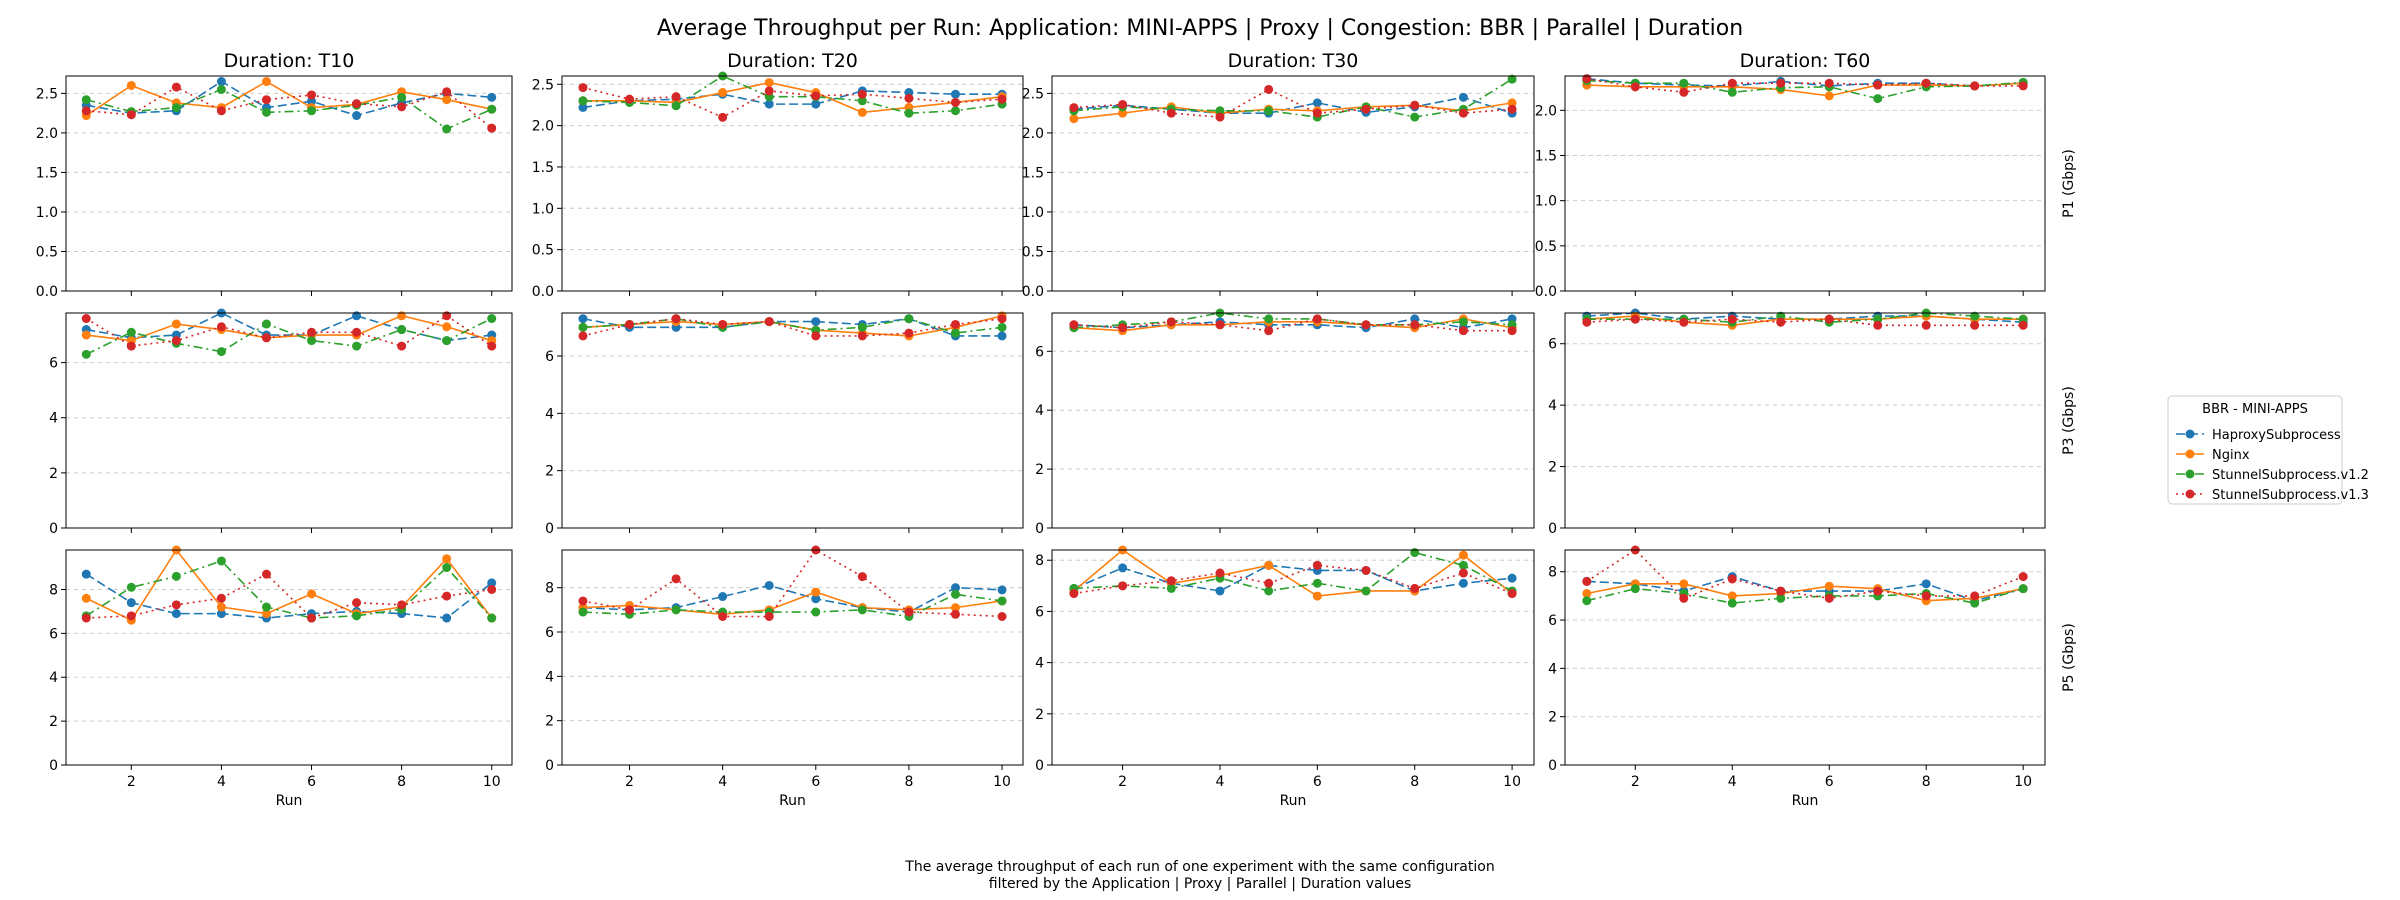 The height and width of the screenshot is (900, 2400). I want to click on panel-r3-c2: 0 2 4 6 8 2 4 6 8 10 Run, so click(784, 677).